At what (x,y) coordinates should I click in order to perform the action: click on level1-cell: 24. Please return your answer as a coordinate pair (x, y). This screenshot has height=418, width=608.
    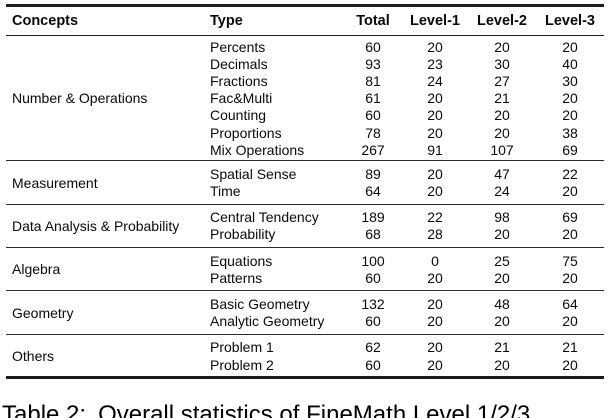
    Looking at the image, I should click on (435, 80).